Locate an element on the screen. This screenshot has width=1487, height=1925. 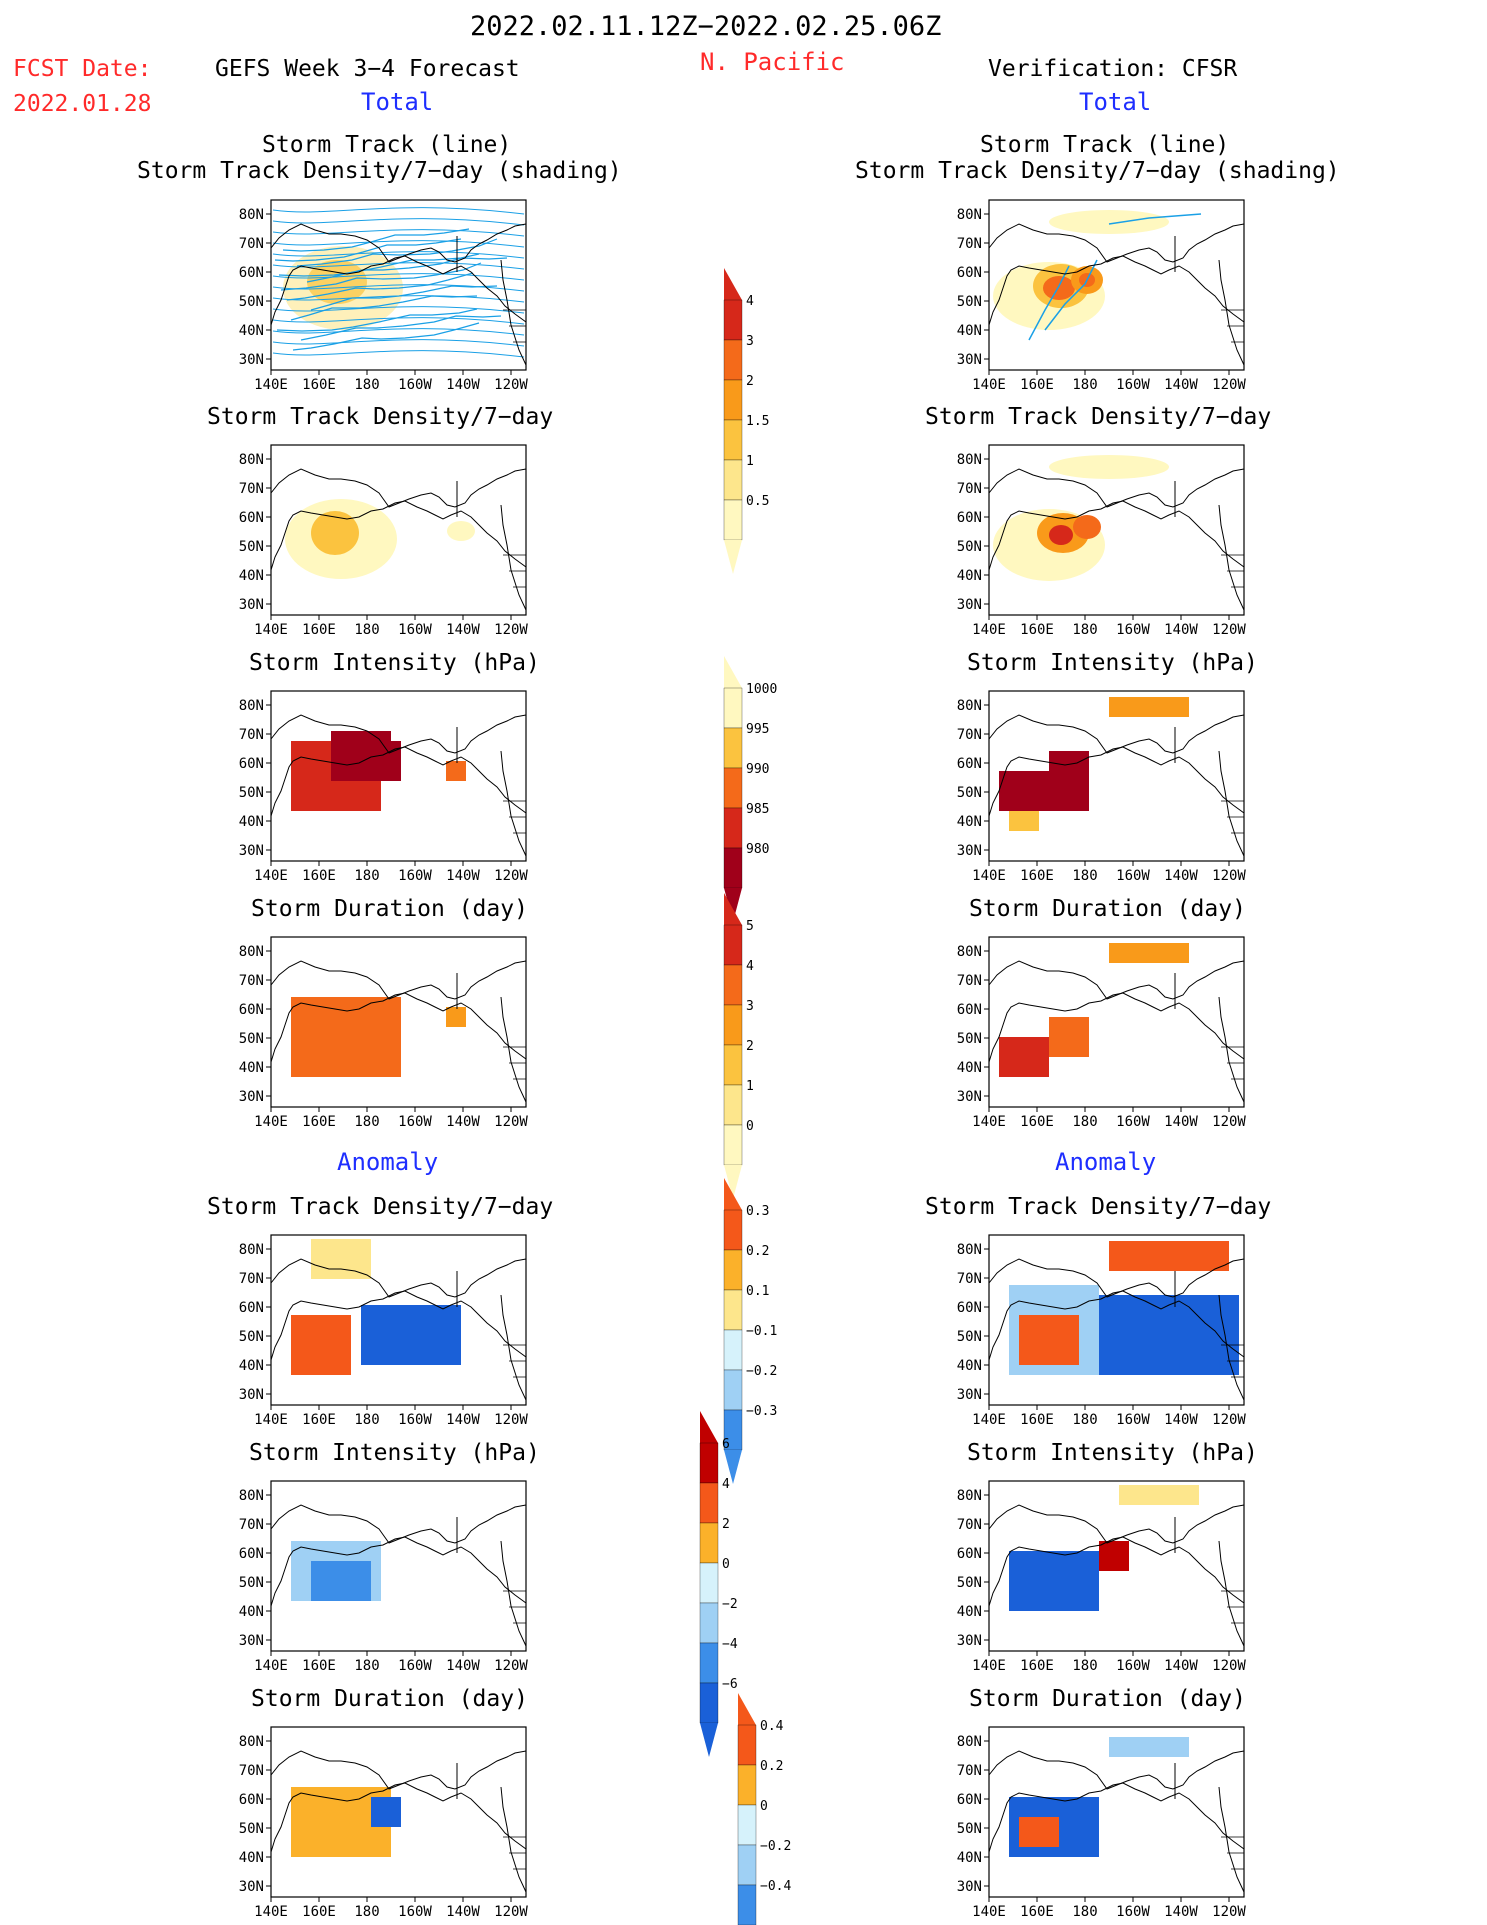
colorbar-label: 4 is located at coordinates (750, 966).